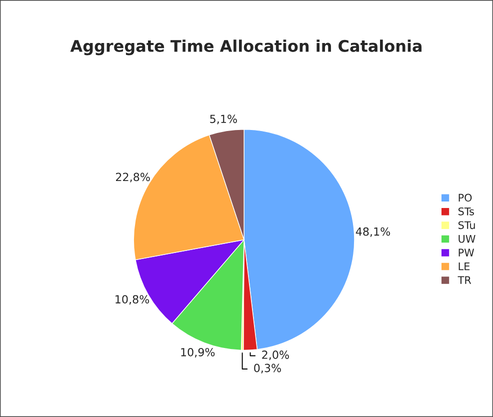  What do you see at coordinates (133, 300) in the screenshot?
I see `data-label: 10,8%` at bounding box center [133, 300].